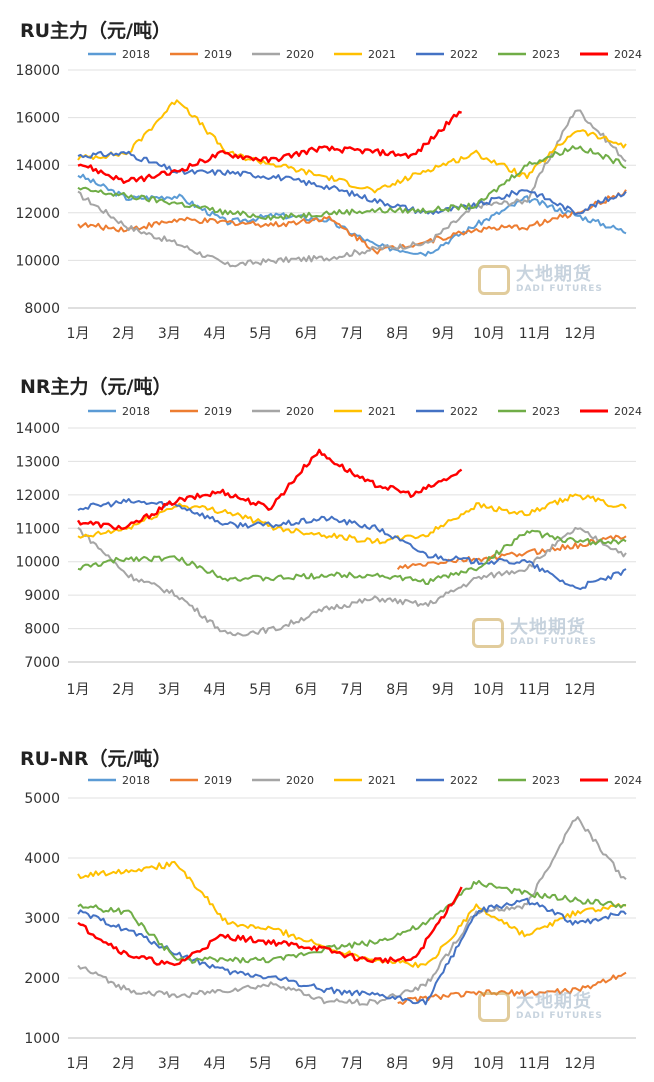  I want to click on series-line-2018, so click(352, 215).